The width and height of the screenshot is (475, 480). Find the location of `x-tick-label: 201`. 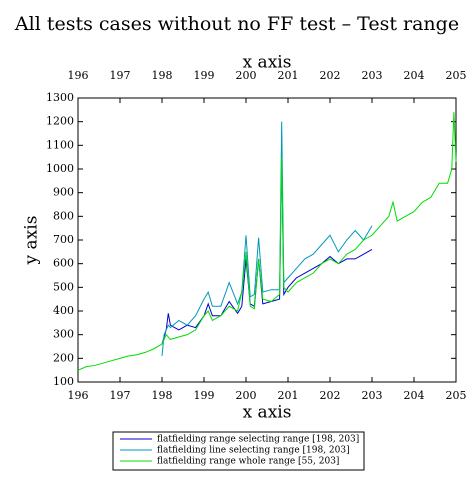

x-tick-label: 201 is located at coordinates (288, 395).